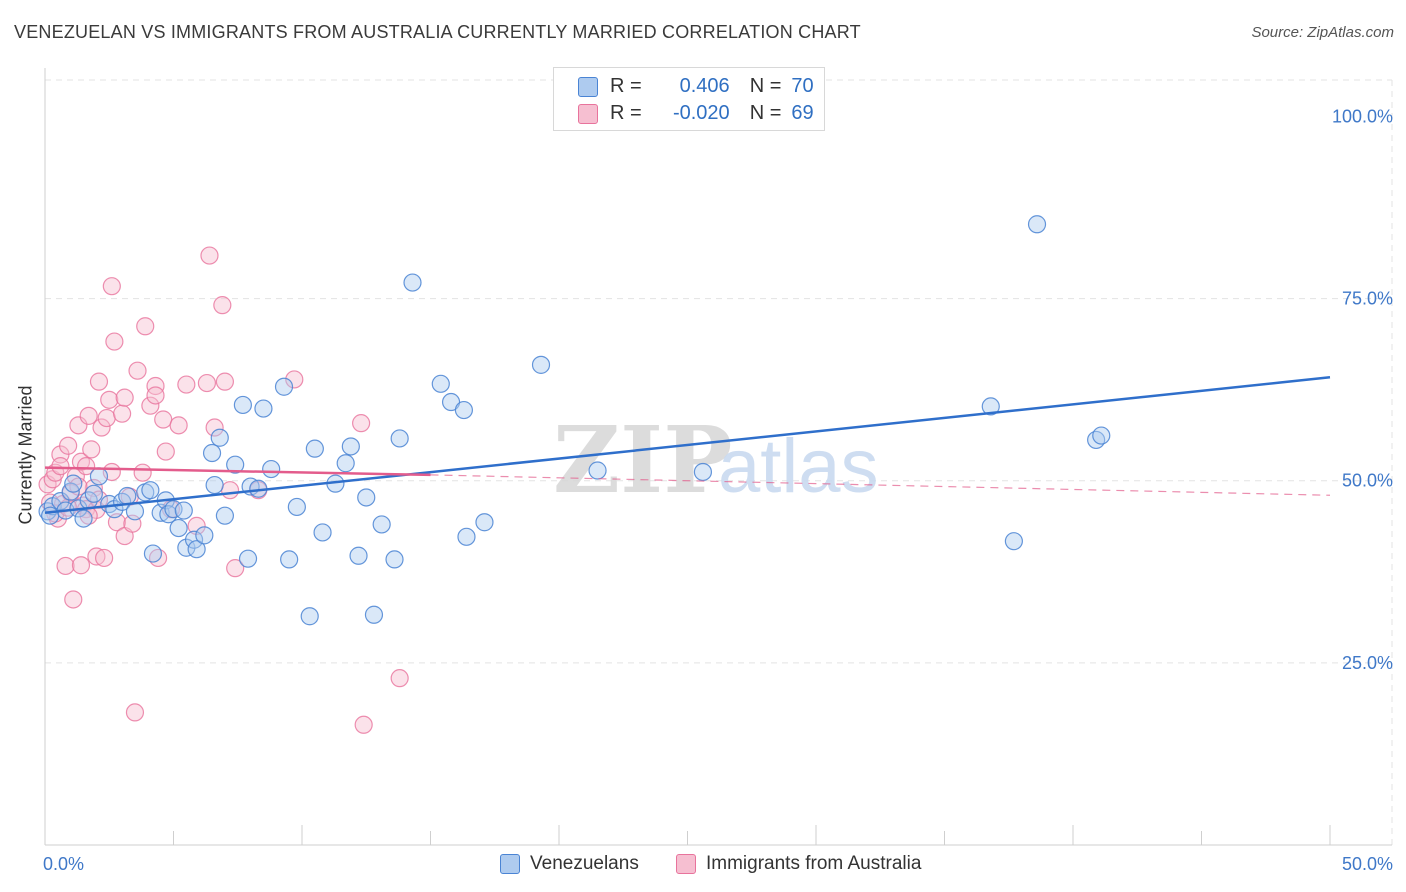 The image size is (1406, 892). What do you see at coordinates (798, 466) in the screenshot?
I see `watermark-atlas: atlas` at bounding box center [798, 466].